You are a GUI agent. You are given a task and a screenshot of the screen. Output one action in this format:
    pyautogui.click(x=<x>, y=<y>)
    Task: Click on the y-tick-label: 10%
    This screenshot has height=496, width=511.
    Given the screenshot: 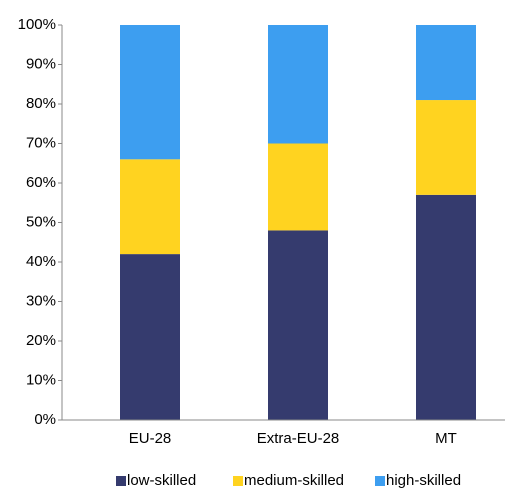 What is the action you would take?
    pyautogui.click(x=41, y=379)
    